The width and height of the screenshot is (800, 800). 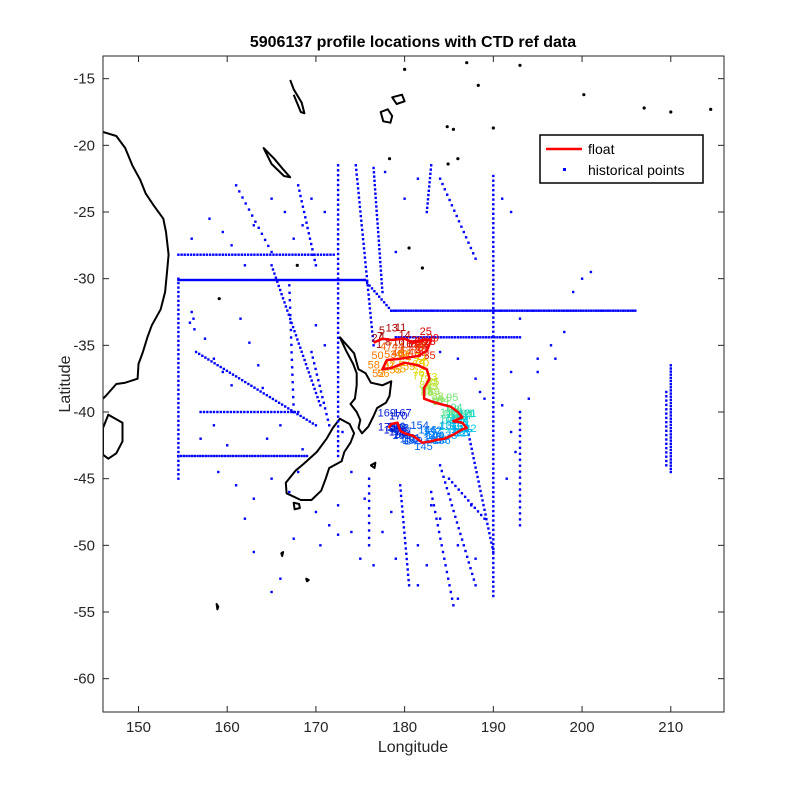 What do you see at coordinates (398, 347) in the screenshot?
I see `profile-label: 44` at bounding box center [398, 347].